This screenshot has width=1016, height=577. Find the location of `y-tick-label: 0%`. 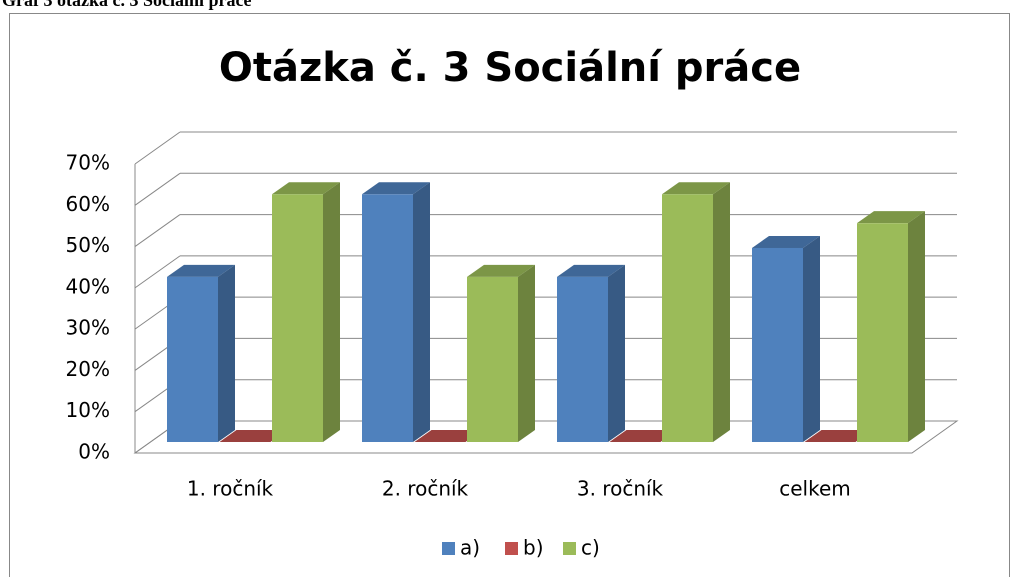

y-tick-label: 0% is located at coordinates (94, 452).